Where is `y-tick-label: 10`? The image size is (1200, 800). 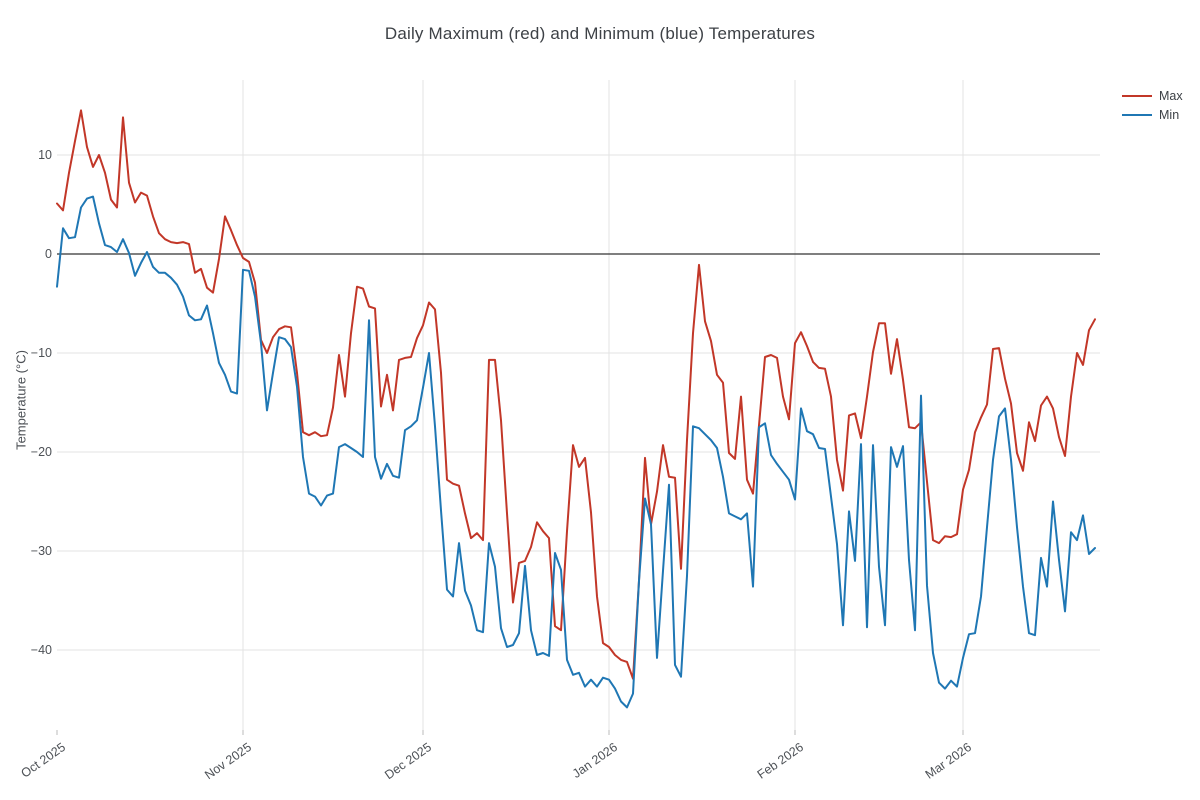 y-tick-label: 10 is located at coordinates (45, 154).